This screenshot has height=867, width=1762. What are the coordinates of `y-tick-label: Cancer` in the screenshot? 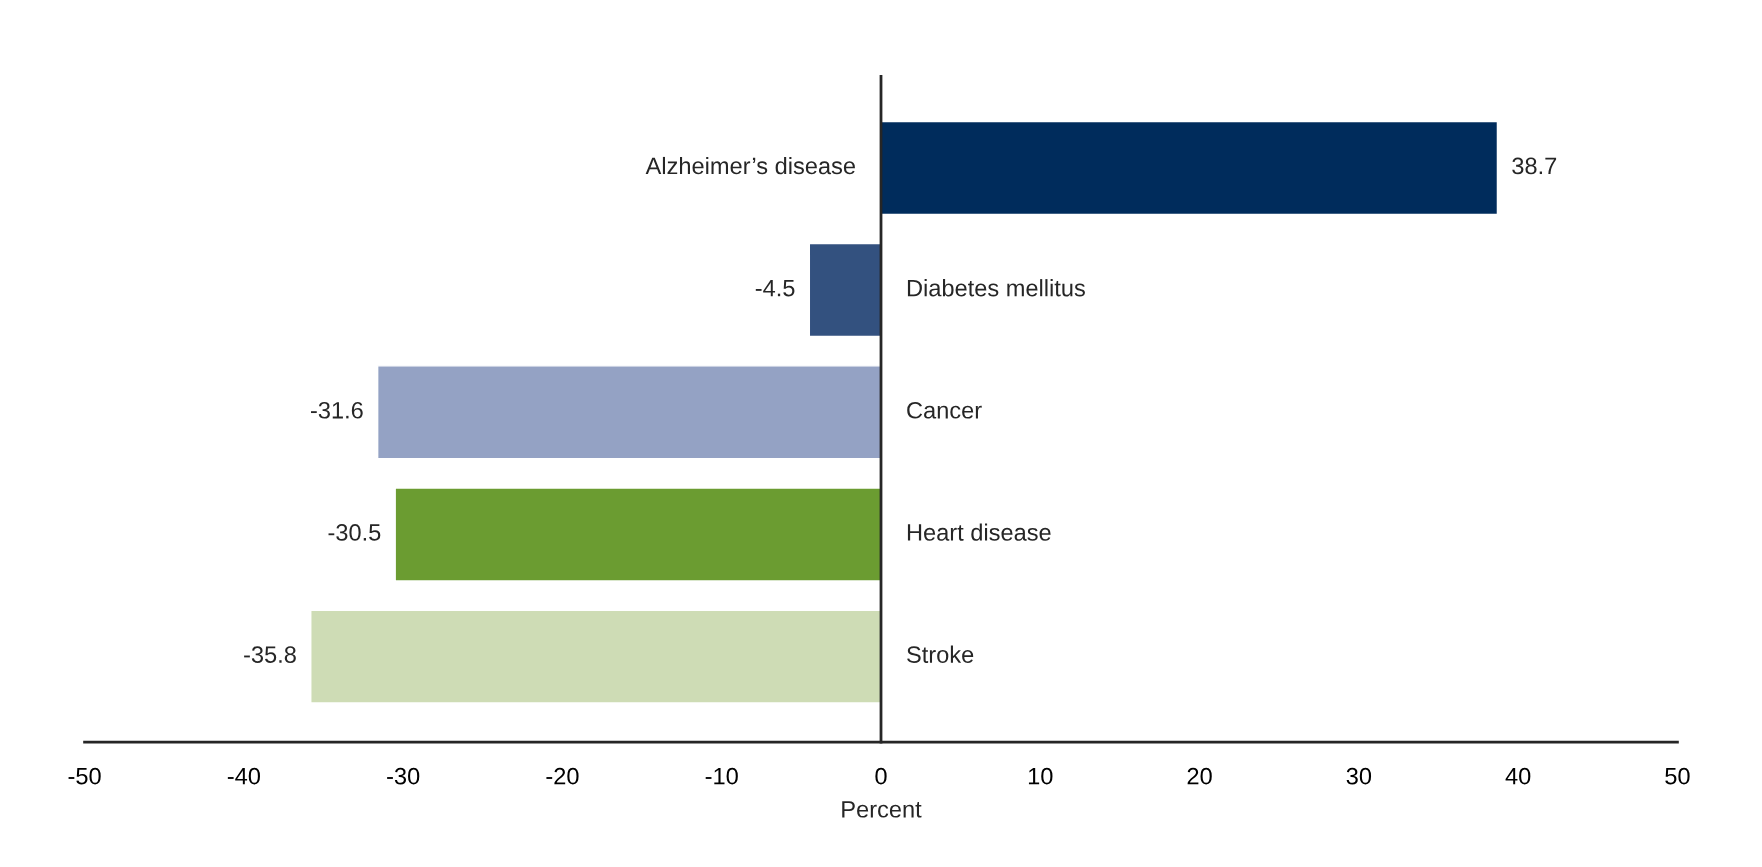 It's located at (944, 410).